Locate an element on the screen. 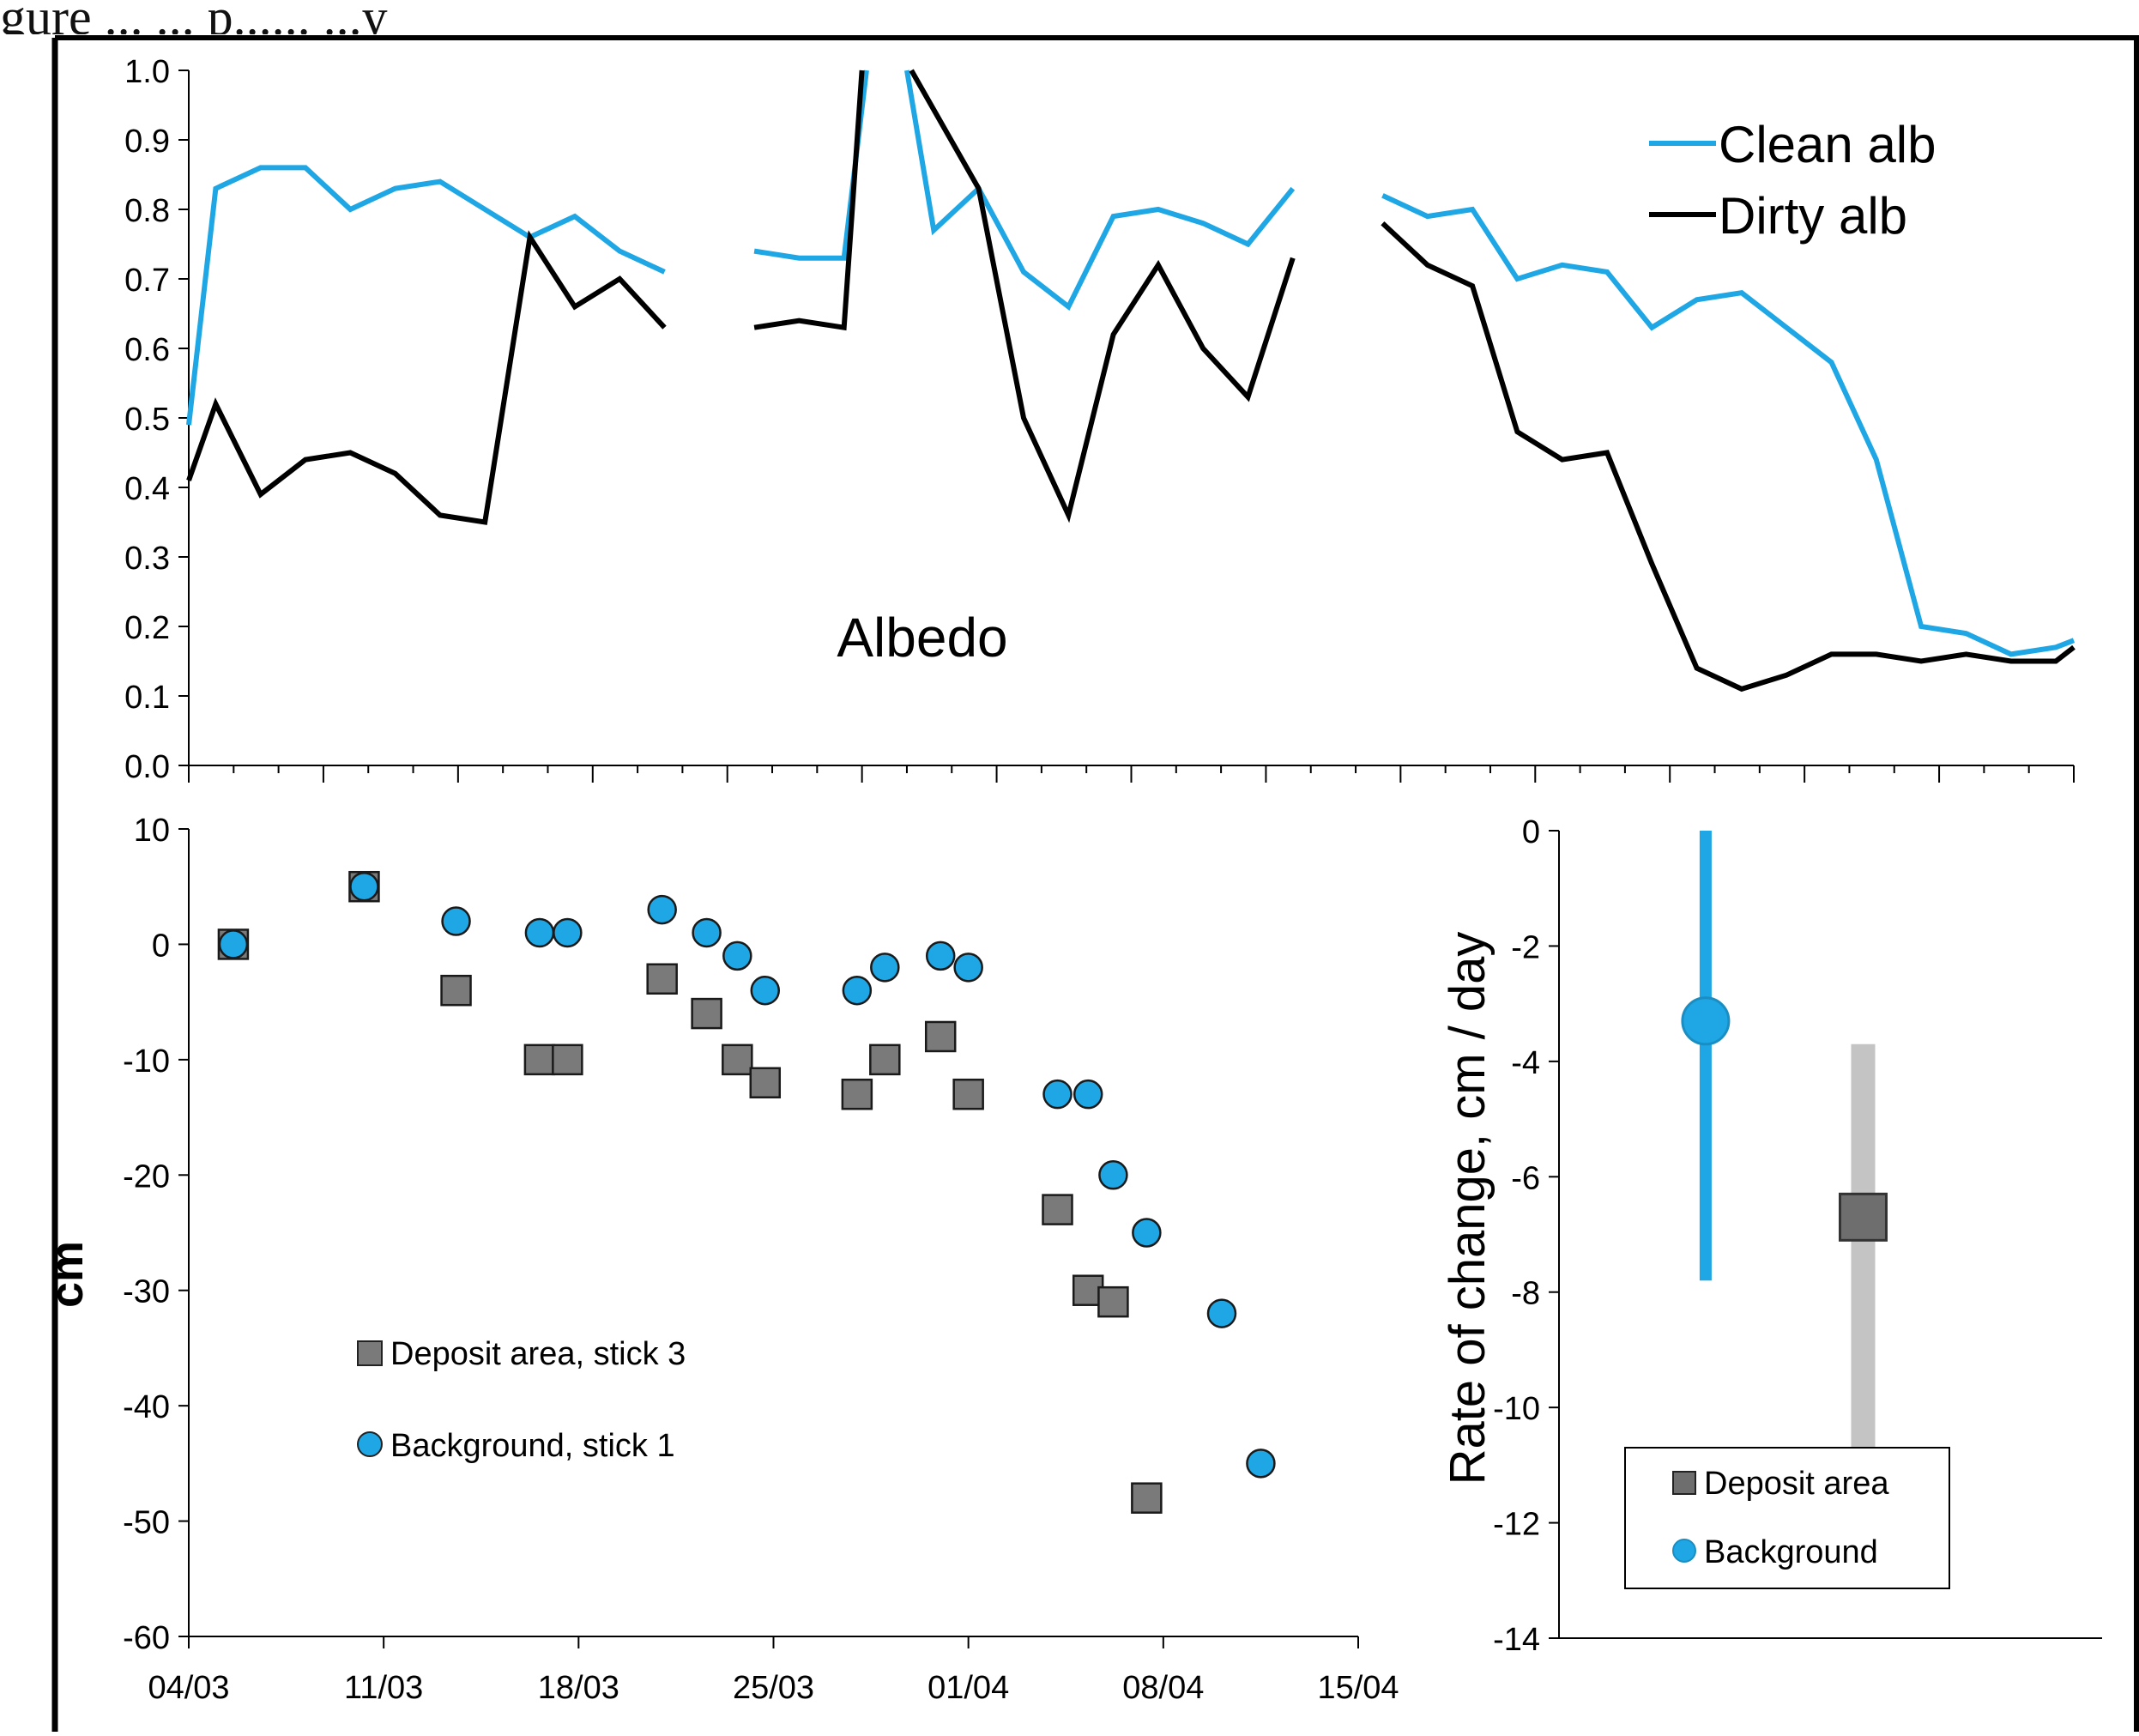 This screenshot has height=1736, width=2139. stake-y-tick-label: -60 is located at coordinates (146, 1638).